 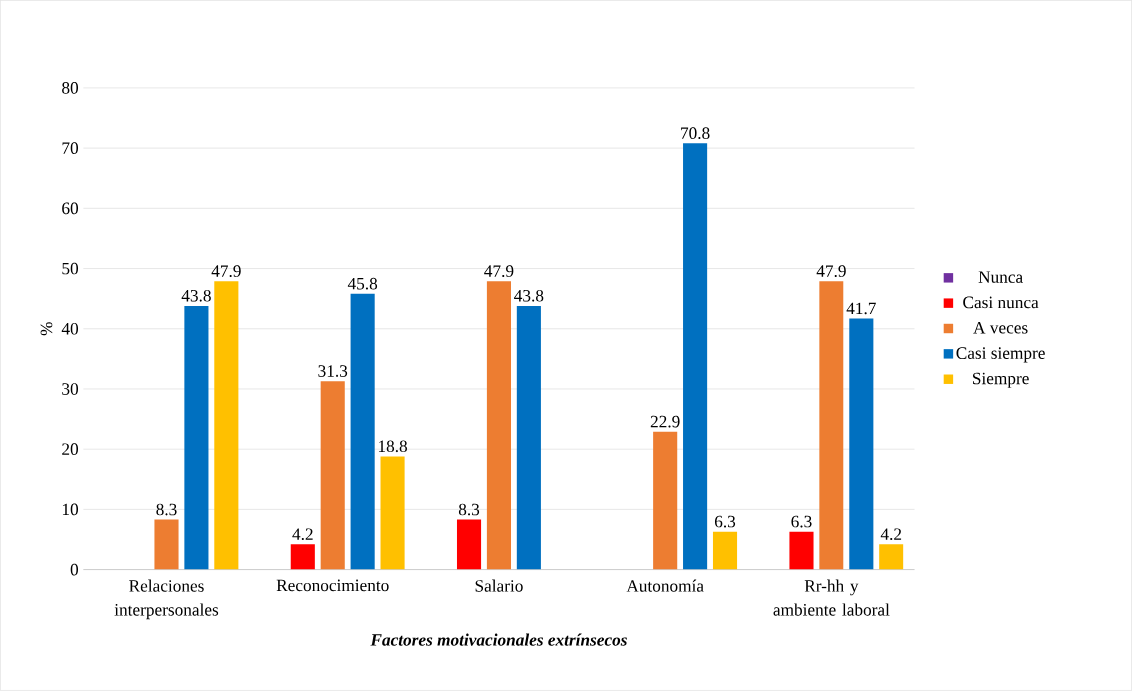 I want to click on y-axis-title: %, so click(x=46, y=329).